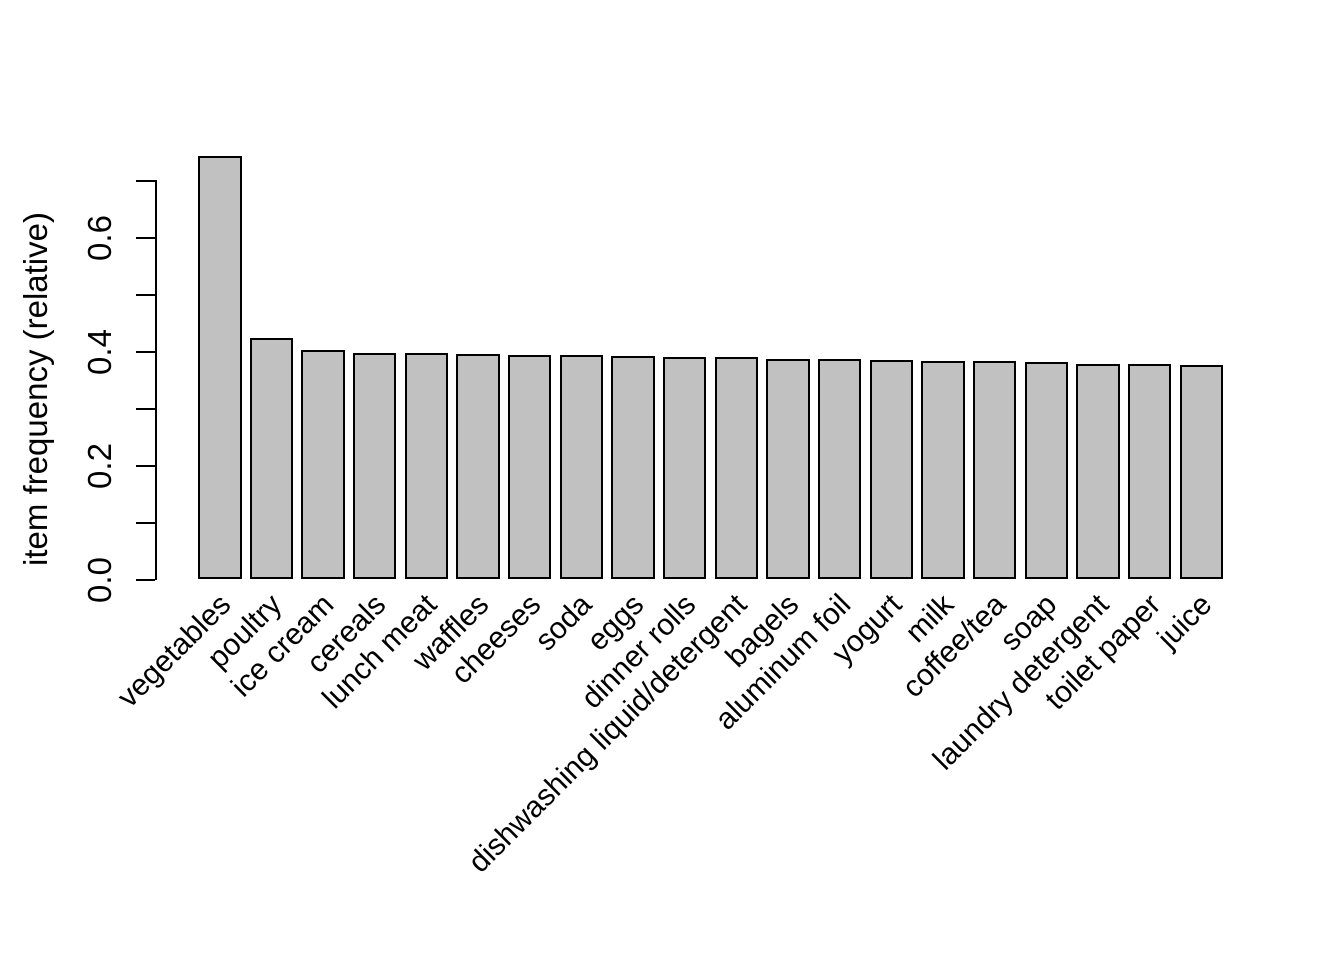  What do you see at coordinates (99, 238) in the screenshot?
I see `y-tick-label: 0.6` at bounding box center [99, 238].